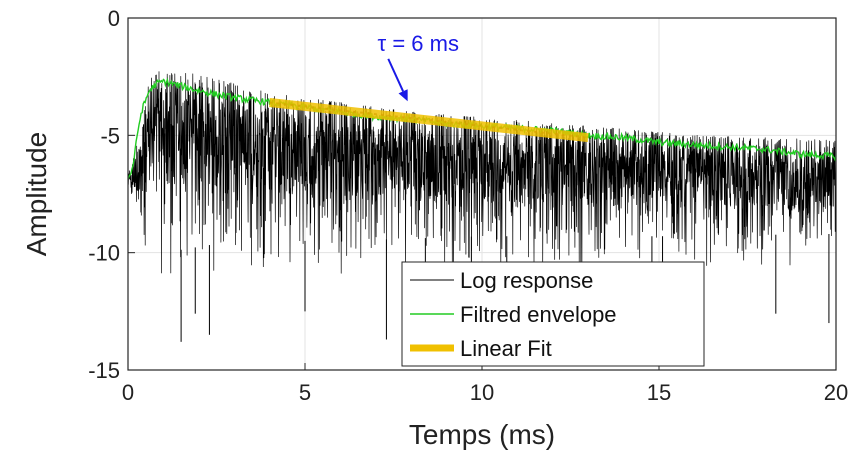 The width and height of the screenshot is (858, 458). I want to click on legend-label-filtred-envelope: Filtred envelope, so click(538, 314).